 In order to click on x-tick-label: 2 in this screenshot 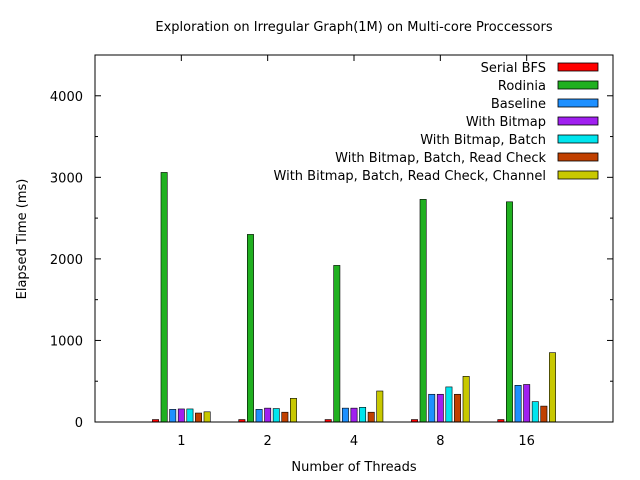, I will do `click(268, 441)`.